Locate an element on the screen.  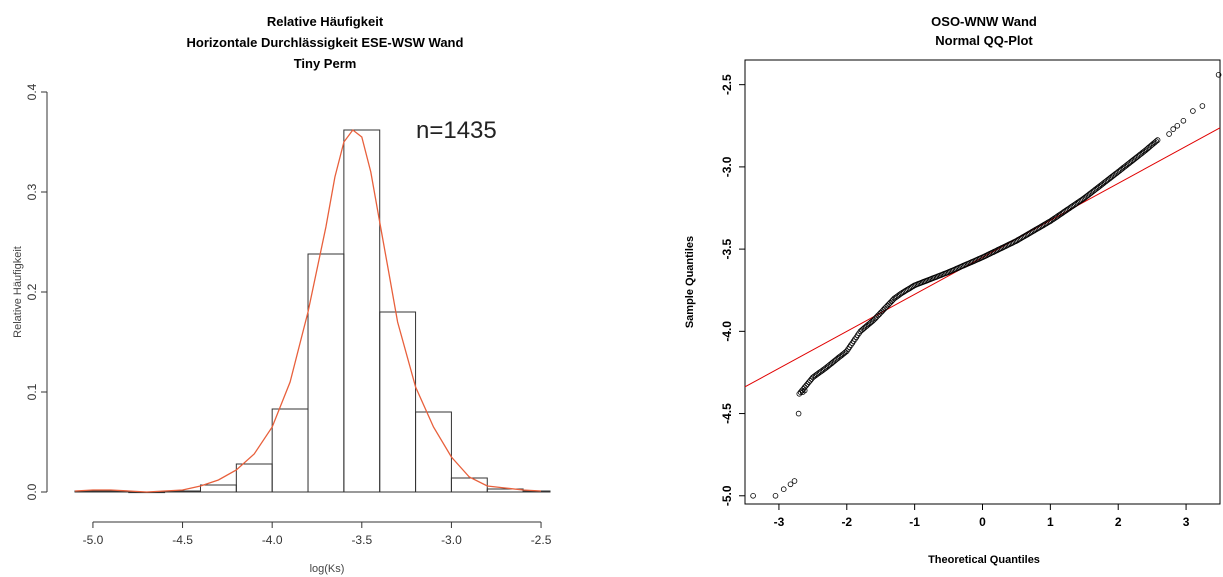
hist-title-line-2: Horizontale Durchlässigkeit ESE-WSW Wand is located at coordinates (325, 42).